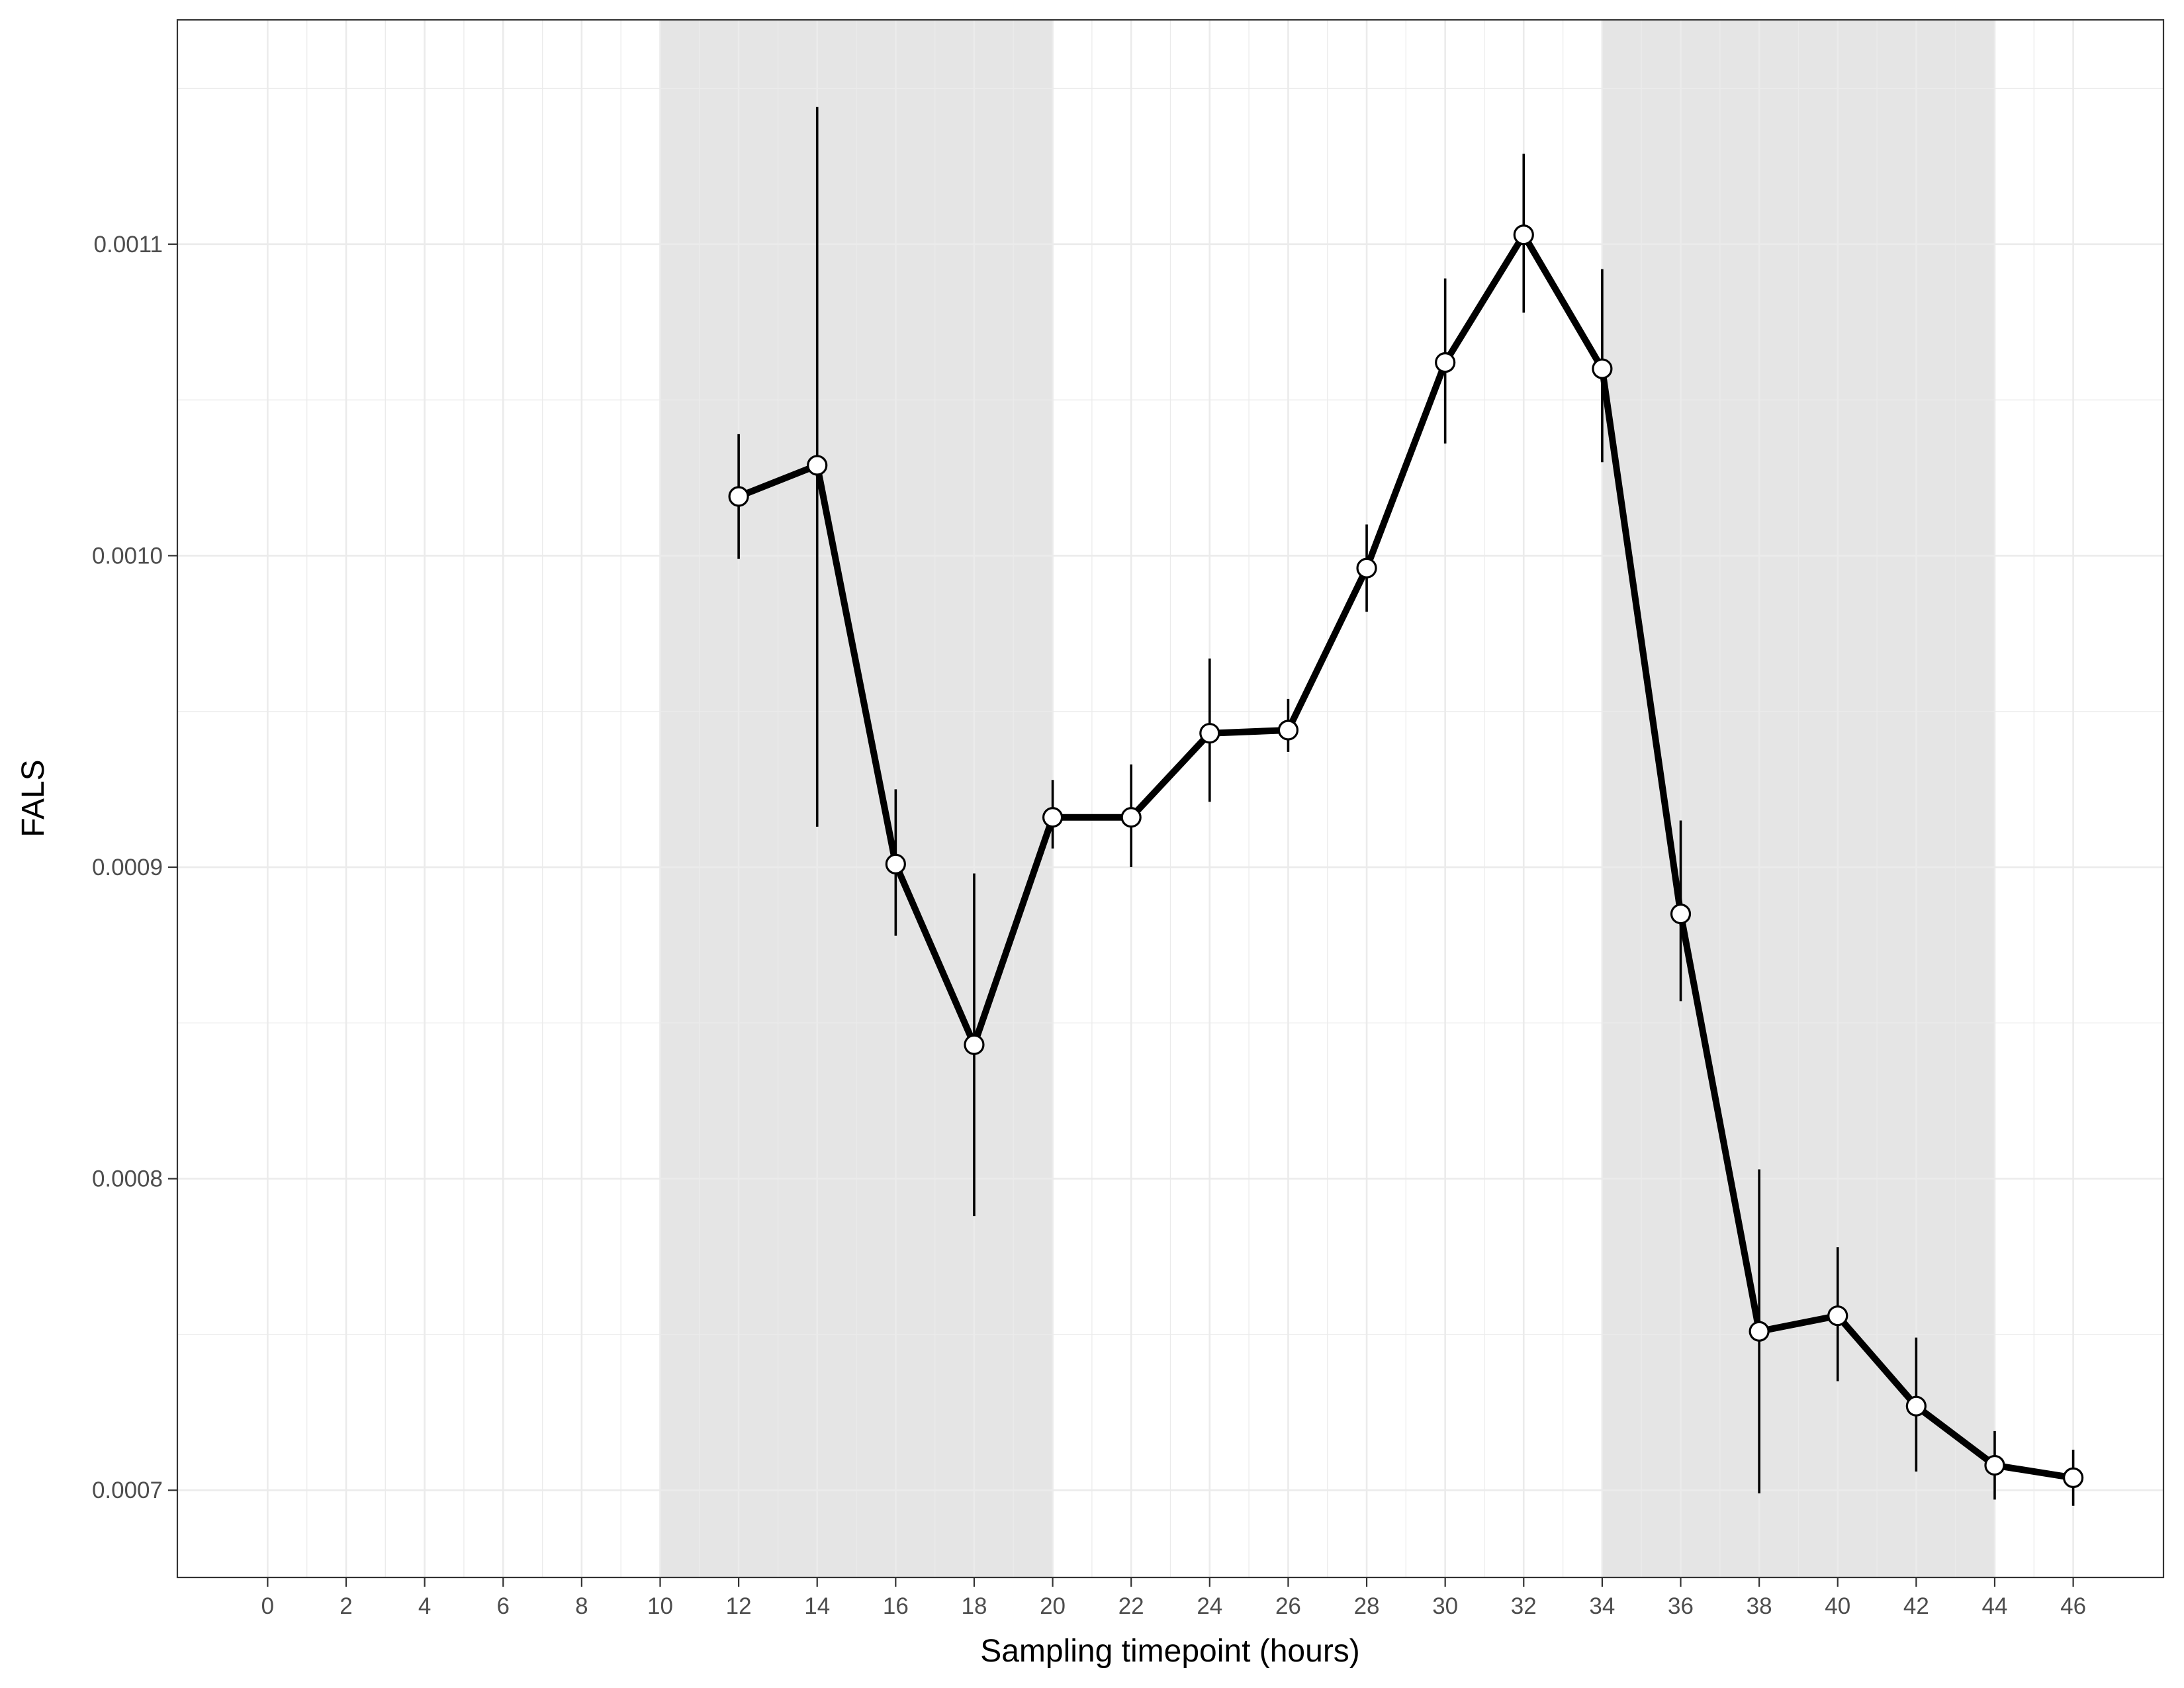 The image size is (2184, 1688). Describe the element at coordinates (1524, 1606) in the screenshot. I see `x-tick-label: 32` at that location.